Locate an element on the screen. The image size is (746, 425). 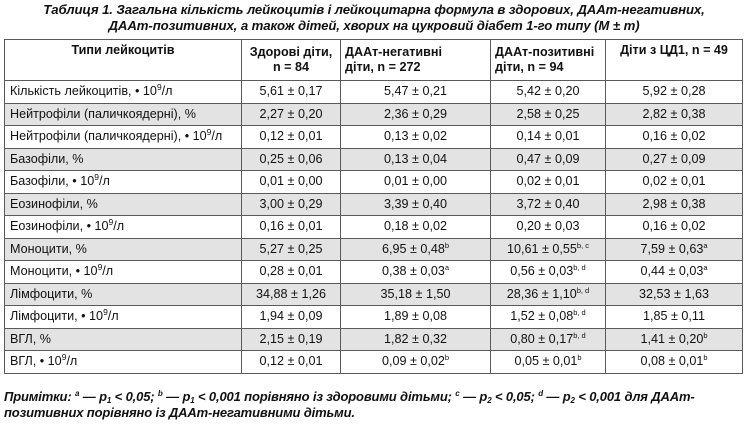
value-cell: 1,89 ± 0,08 is located at coordinates (415, 317).